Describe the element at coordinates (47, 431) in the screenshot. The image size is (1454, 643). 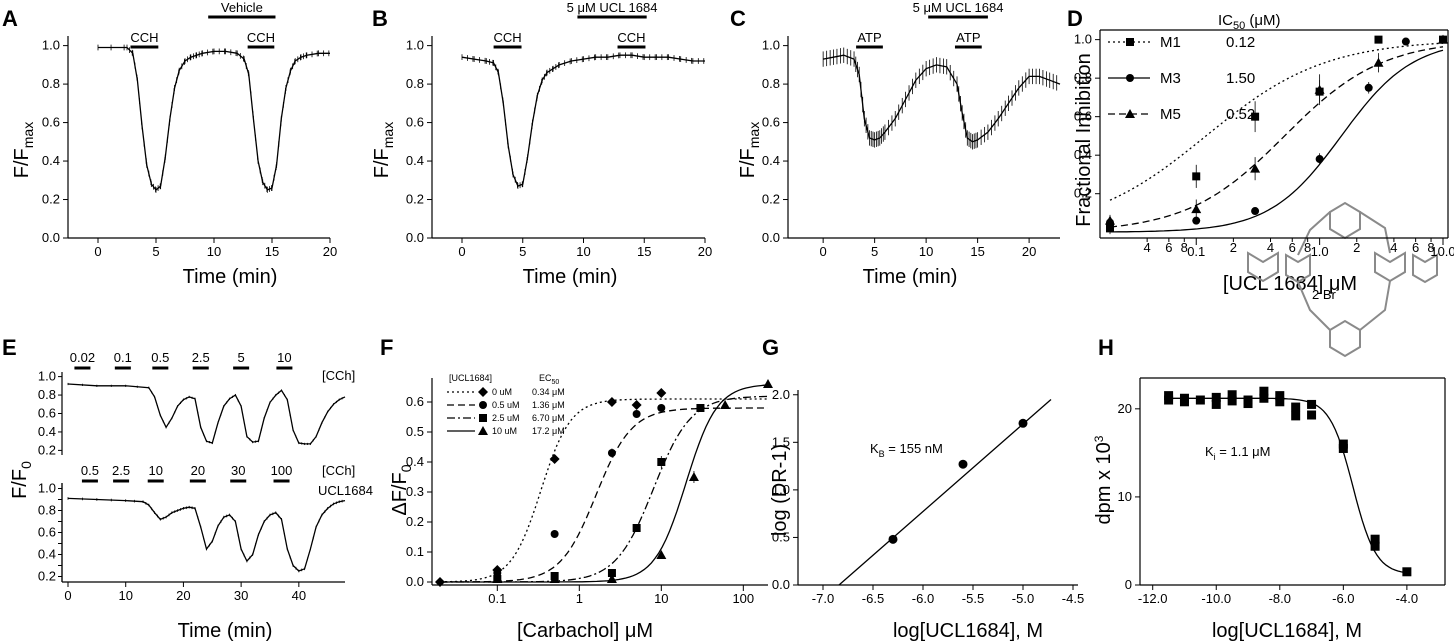
I see `panel-e-top-y-tick-label: 0.4` at that location.